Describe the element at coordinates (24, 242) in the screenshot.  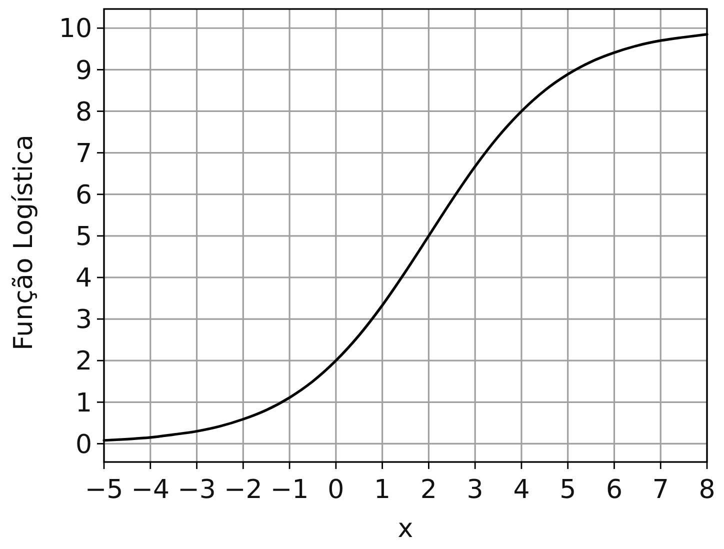
I see `y-axis-title: Função Logística` at that location.